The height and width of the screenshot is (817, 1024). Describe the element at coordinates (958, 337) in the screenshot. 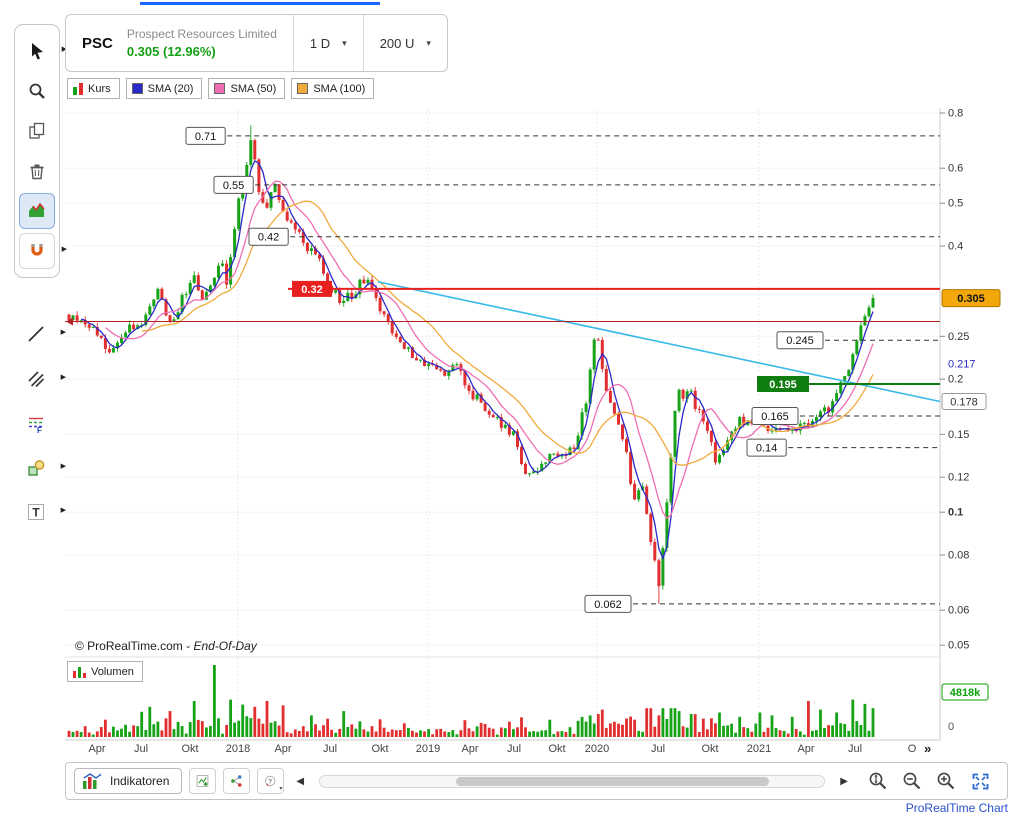

I see `svg-text: 0.25` at that location.